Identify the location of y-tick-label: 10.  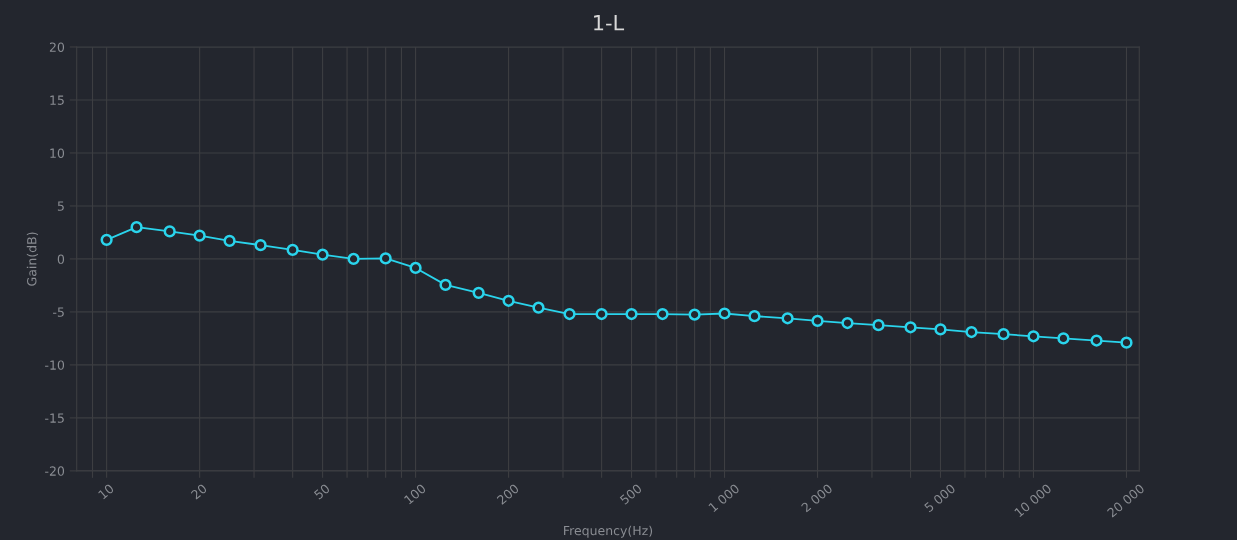
(57, 153).